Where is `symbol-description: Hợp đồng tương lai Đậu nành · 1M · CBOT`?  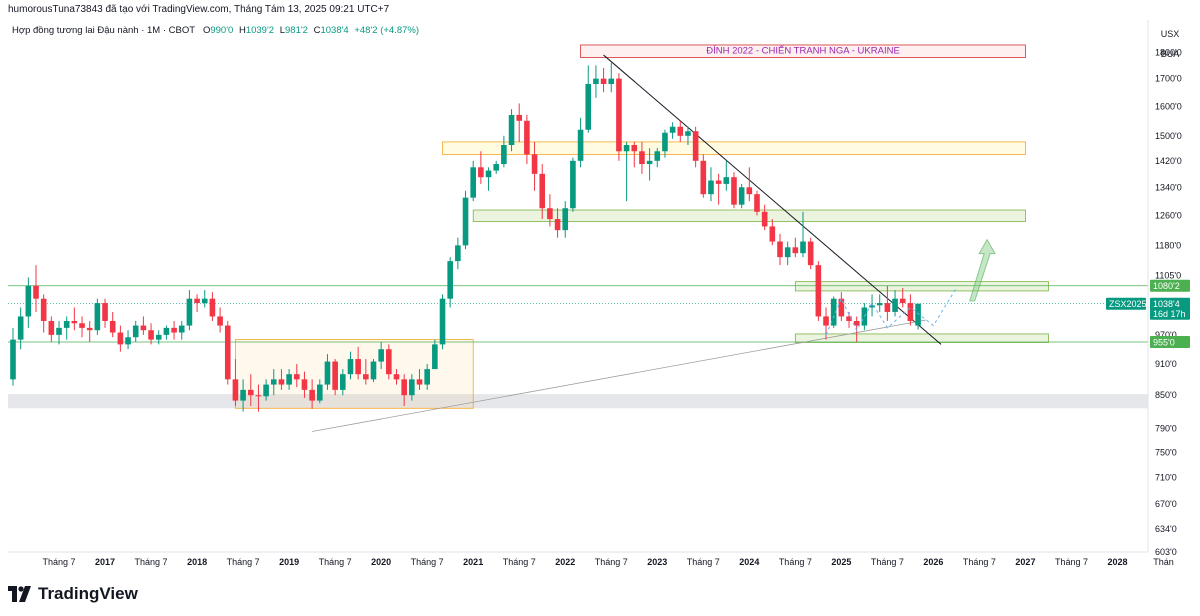
symbol-description: Hợp đồng tương lai Đậu nành · 1M · CBOT is located at coordinates (104, 30).